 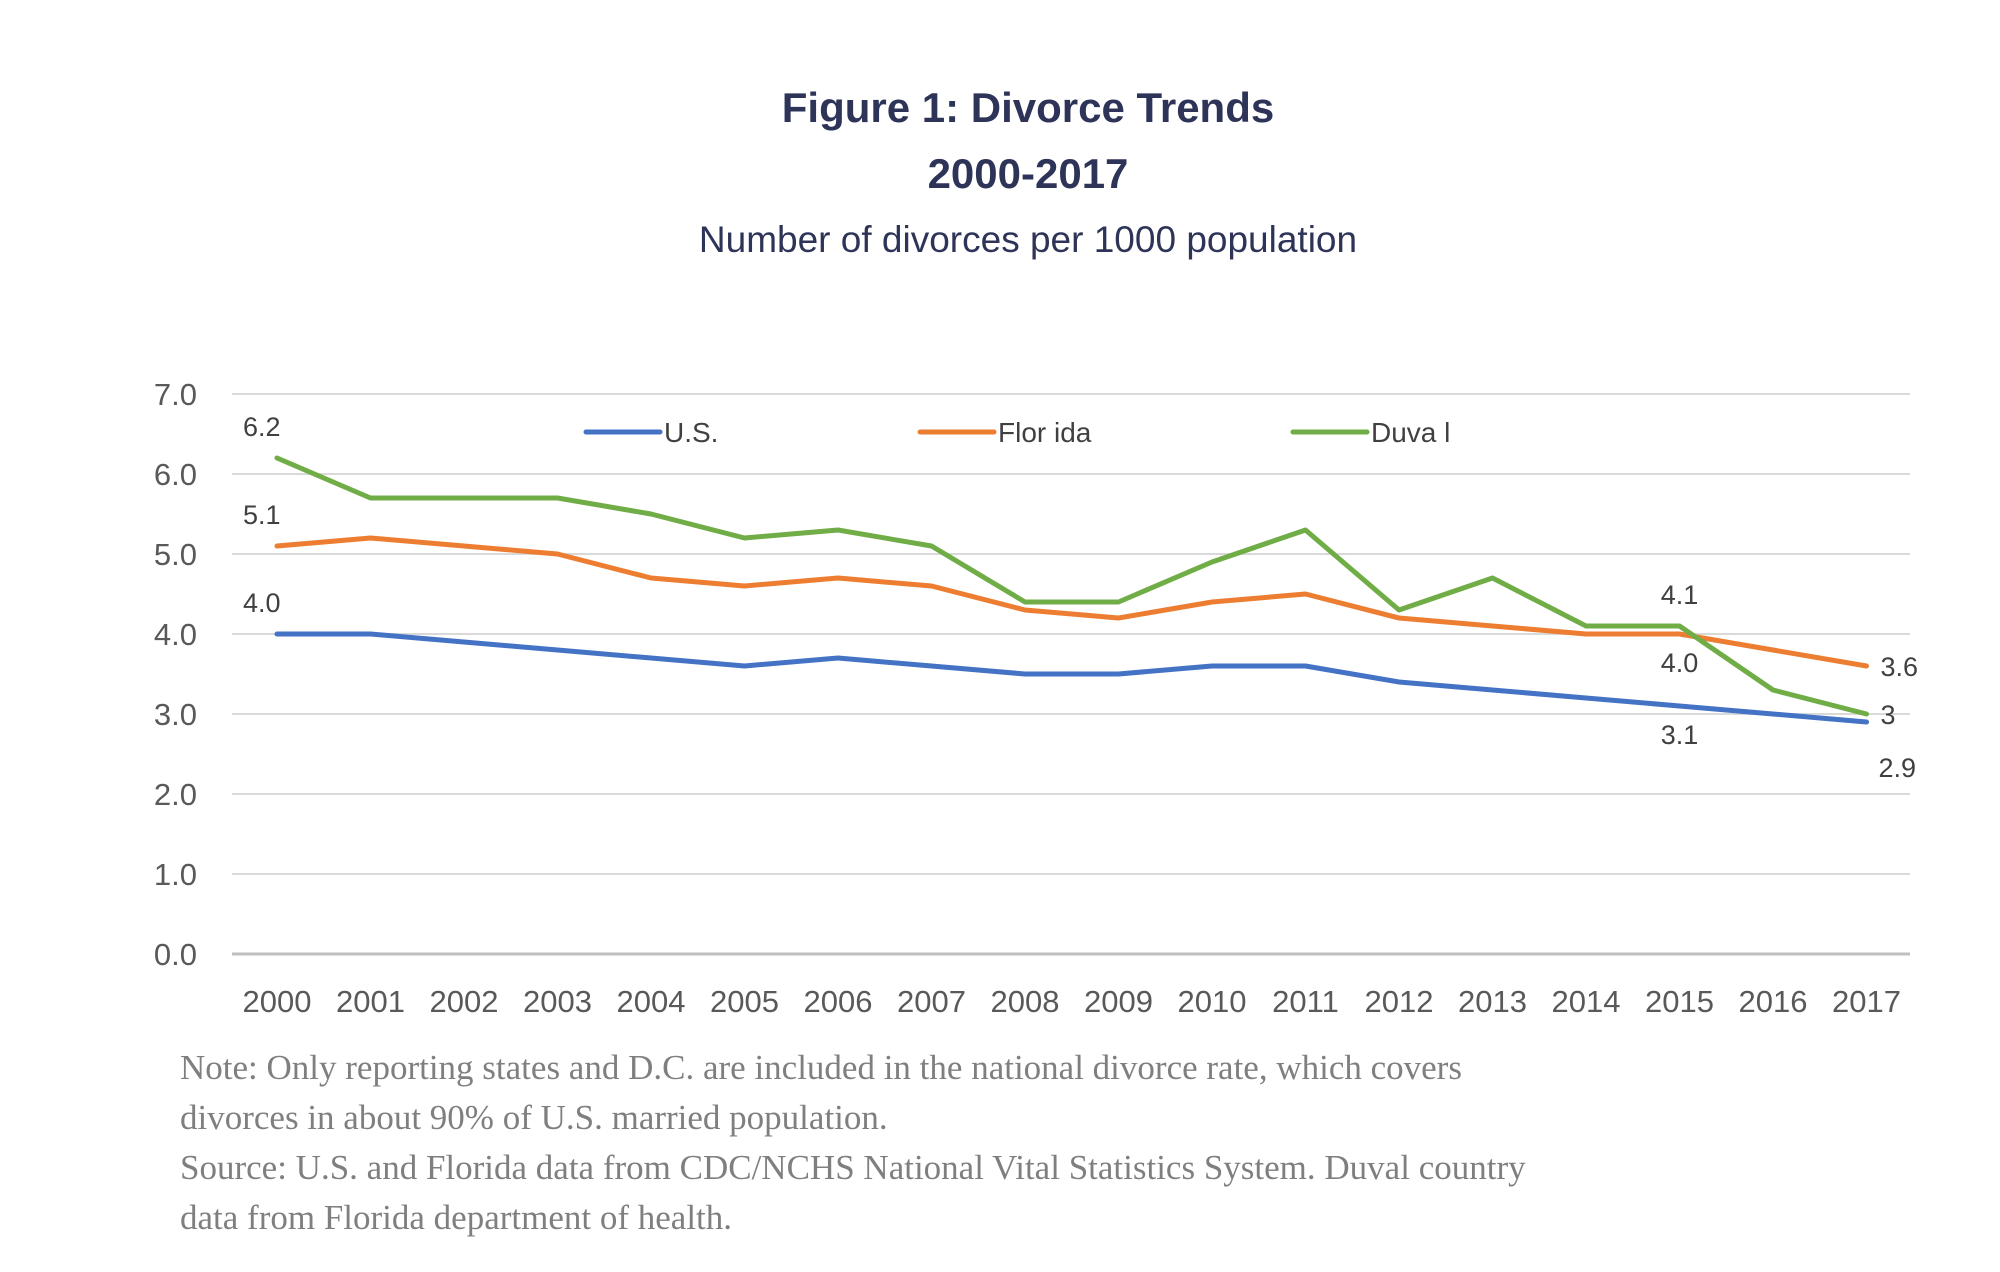 I want to click on x-tick-label: 2017, so click(x=1866, y=1001).